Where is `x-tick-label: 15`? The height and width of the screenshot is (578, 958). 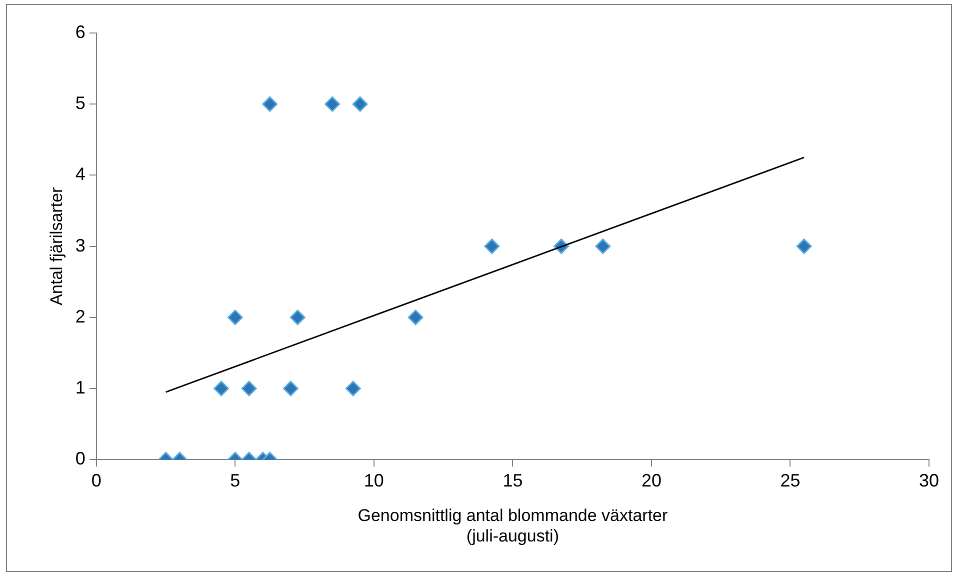 x-tick-label: 15 is located at coordinates (512, 480).